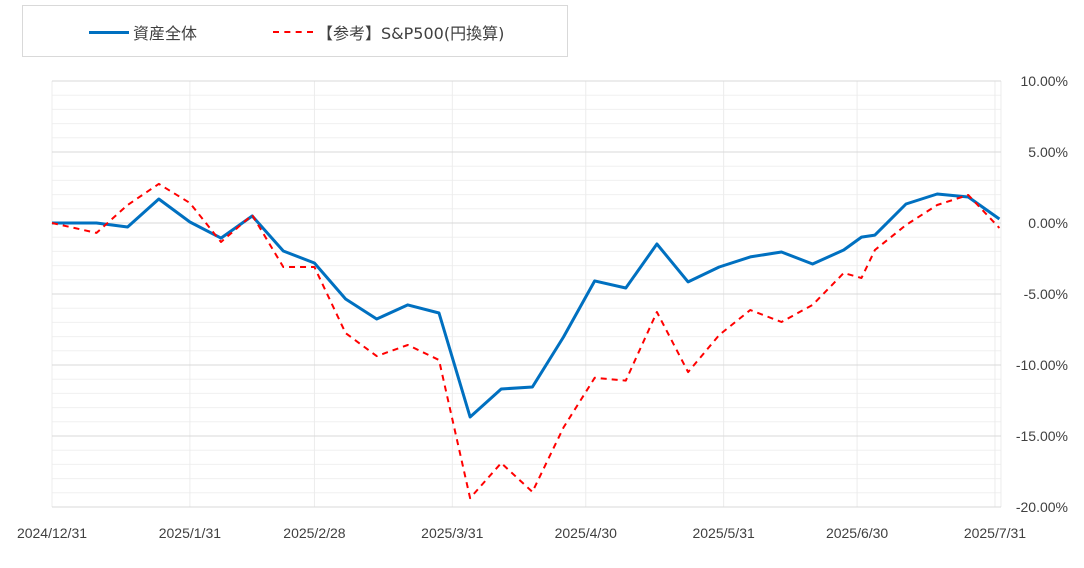 Image resolution: width=1084 pixels, height=568 pixels. I want to click on legend-swatch-dashed, so click(293, 32).